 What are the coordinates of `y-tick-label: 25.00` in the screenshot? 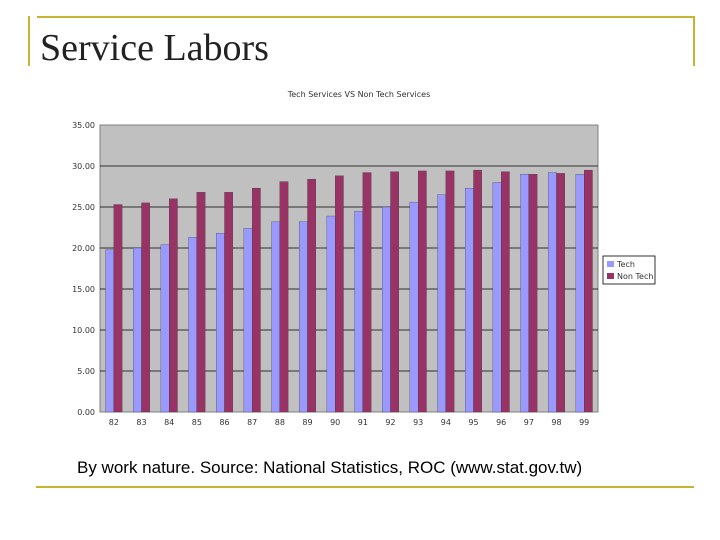 It's located at (83, 207).